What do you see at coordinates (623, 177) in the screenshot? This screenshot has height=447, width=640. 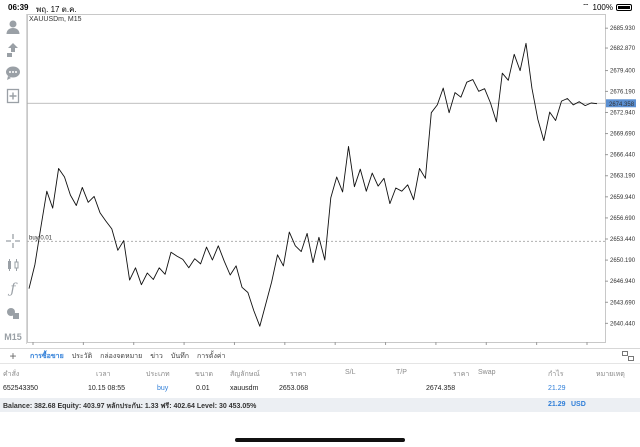 I see `price-tick-label: 2663.190` at bounding box center [623, 177].